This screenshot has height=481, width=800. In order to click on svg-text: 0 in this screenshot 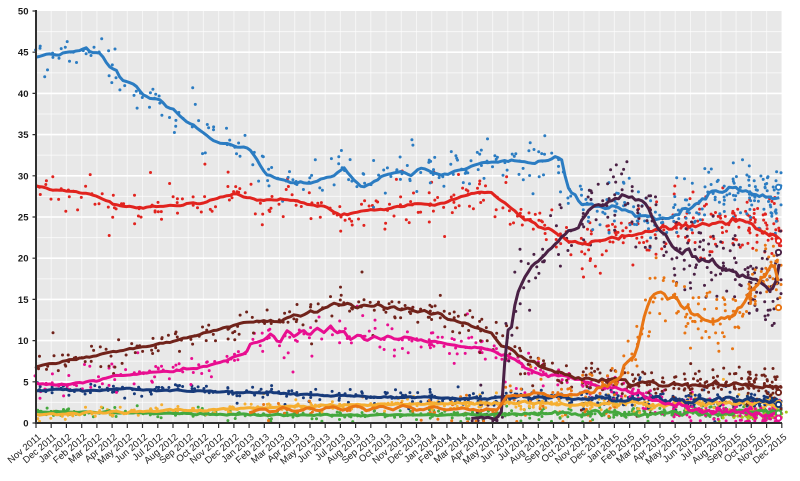, I will do `click(25, 424)`.